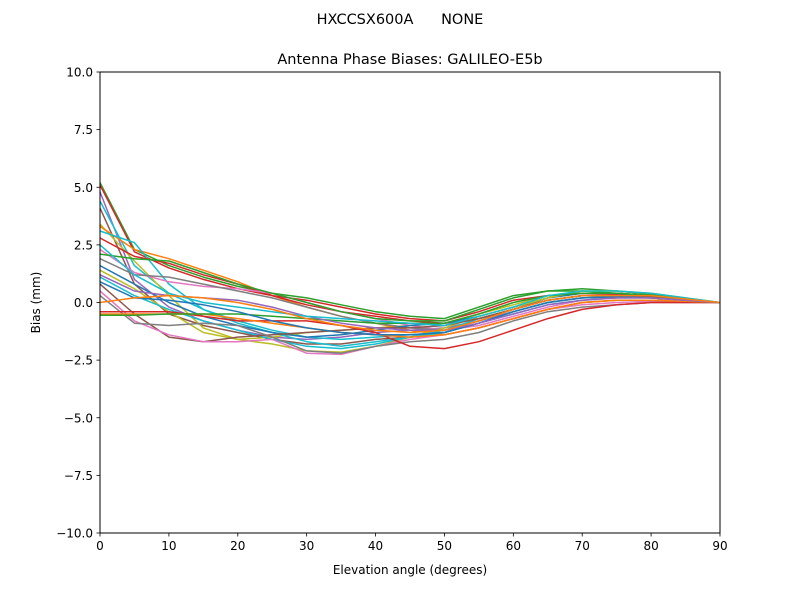  I want to click on x-axis-label: Elevation angle (degrees), so click(410, 570).